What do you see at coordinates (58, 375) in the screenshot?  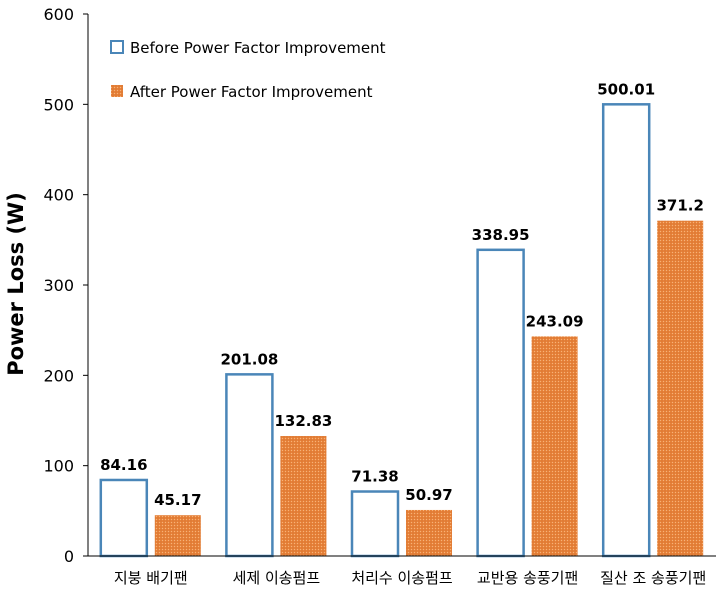 I see `y-tick-label: 200` at bounding box center [58, 375].